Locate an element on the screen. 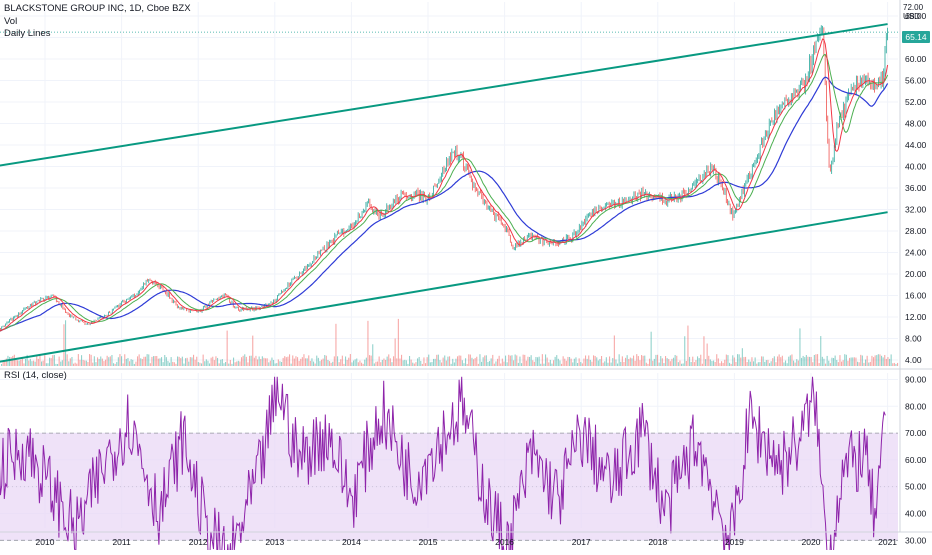 Image resolution: width=932 pixels, height=555 pixels. y-tick-label: 20.00 is located at coordinates (916, 274).